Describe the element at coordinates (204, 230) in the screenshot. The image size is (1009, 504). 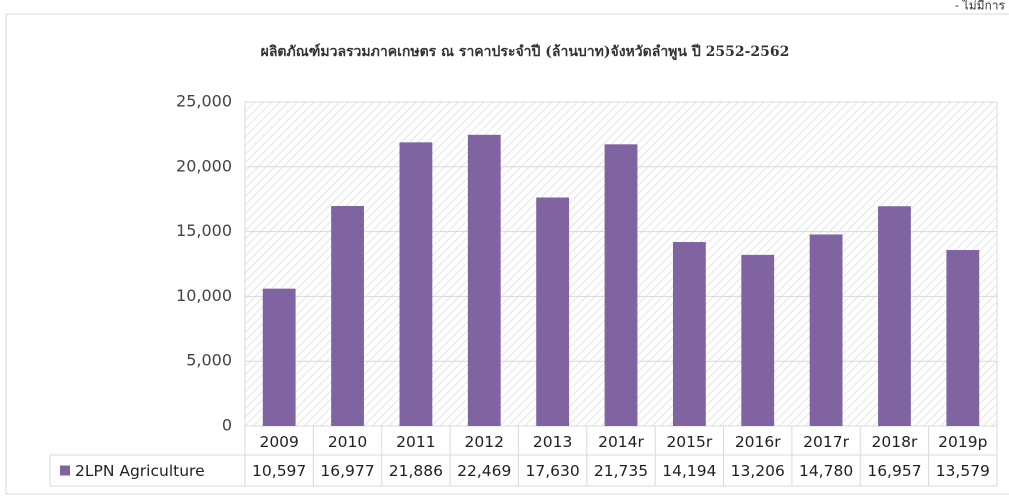
I see `y-tick-label: 15,000` at that location.